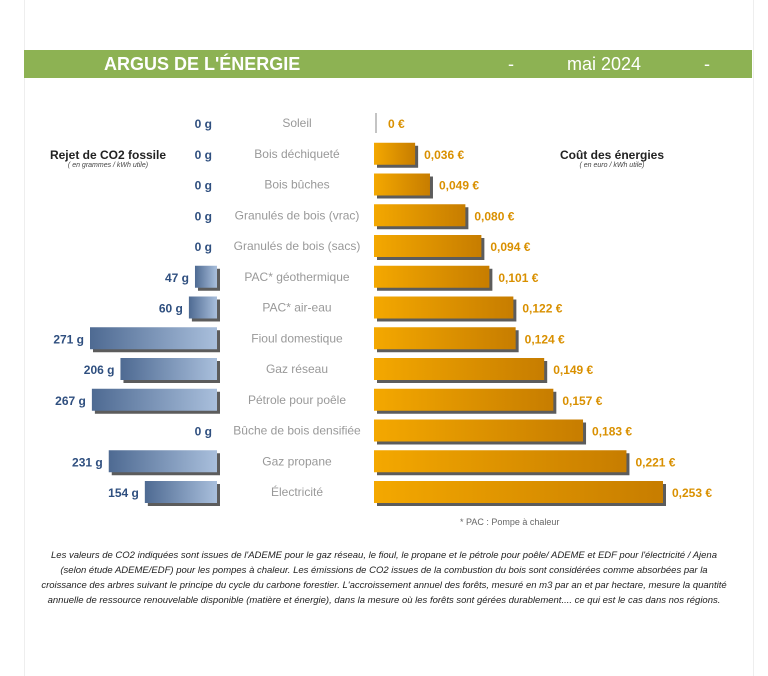 The image size is (768, 676). Describe the element at coordinates (70, 401) in the screenshot. I see `co2-value-label: 267 g` at that location.